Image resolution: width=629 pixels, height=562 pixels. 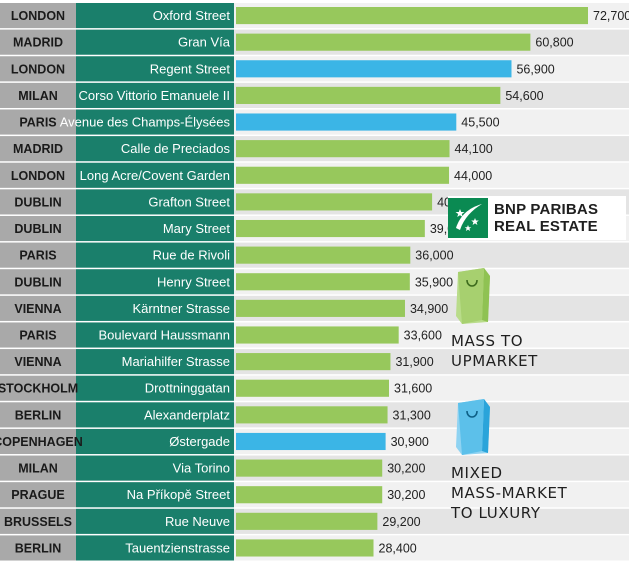 I want to click on city-label: STOCKHOLM, so click(x=39, y=389).